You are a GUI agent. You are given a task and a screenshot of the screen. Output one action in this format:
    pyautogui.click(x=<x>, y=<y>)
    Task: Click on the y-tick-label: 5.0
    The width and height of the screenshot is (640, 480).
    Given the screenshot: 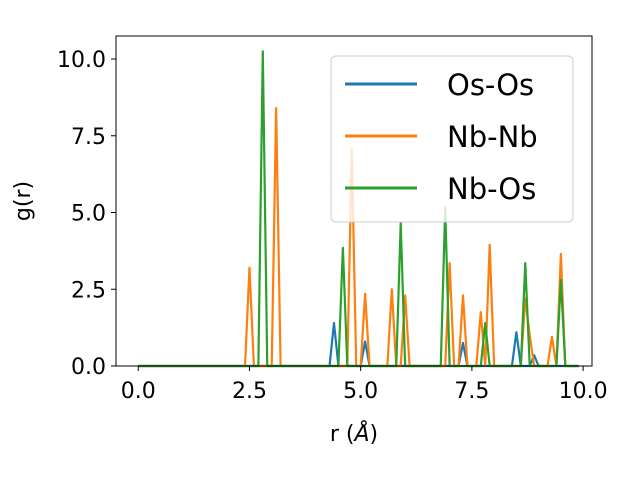 What is the action you would take?
    pyautogui.click(x=88, y=214)
    